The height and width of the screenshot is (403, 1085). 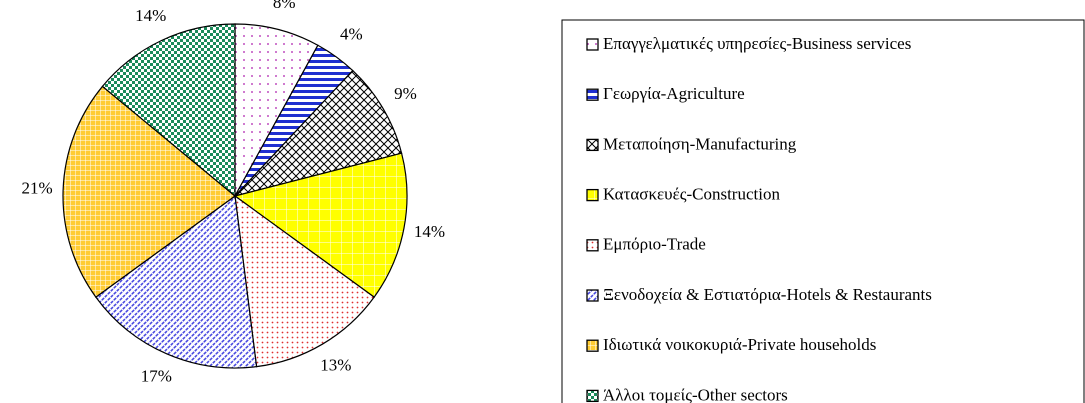 What do you see at coordinates (695, 394) in the screenshot?
I see `legend-label: Άλλοι τομείς-Other sectors` at bounding box center [695, 394].